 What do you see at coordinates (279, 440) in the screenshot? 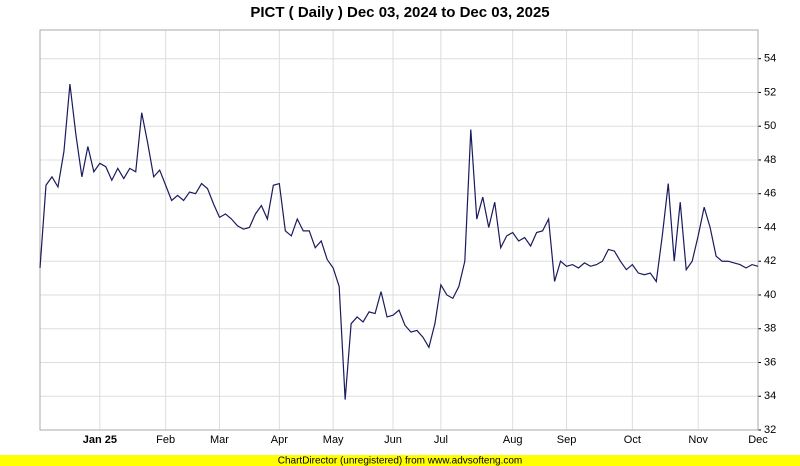
I see `x-tick-label: Apr` at bounding box center [279, 440].